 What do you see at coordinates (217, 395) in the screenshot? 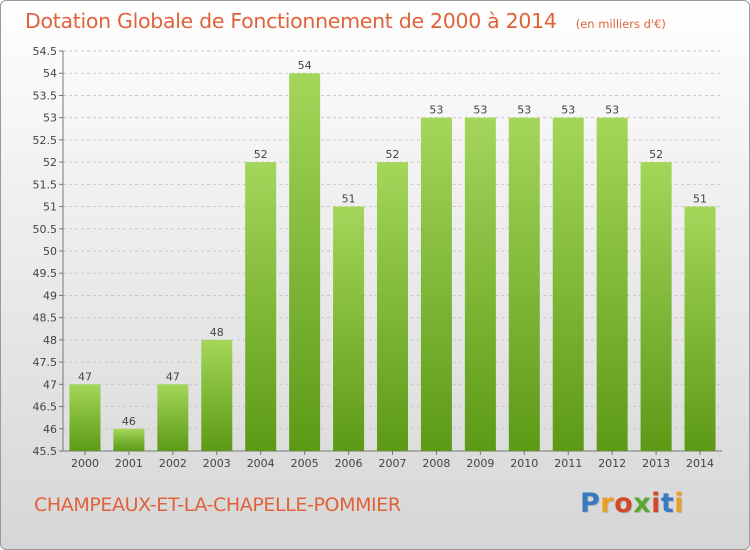
I see `bar-2003` at bounding box center [217, 395].